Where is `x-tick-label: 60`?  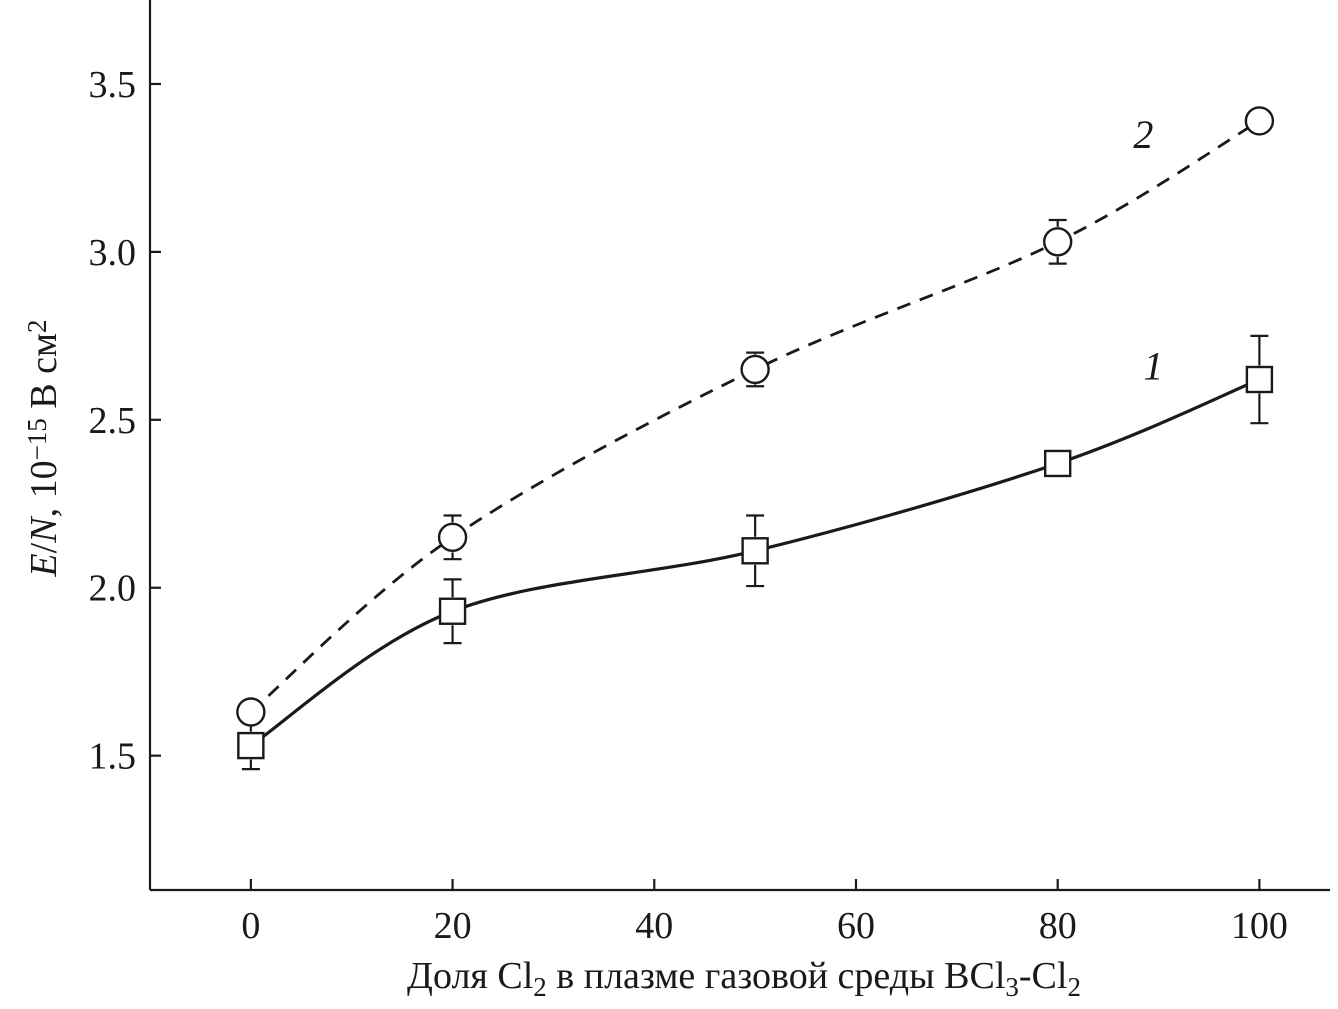
x-tick-label: 60 is located at coordinates (856, 926).